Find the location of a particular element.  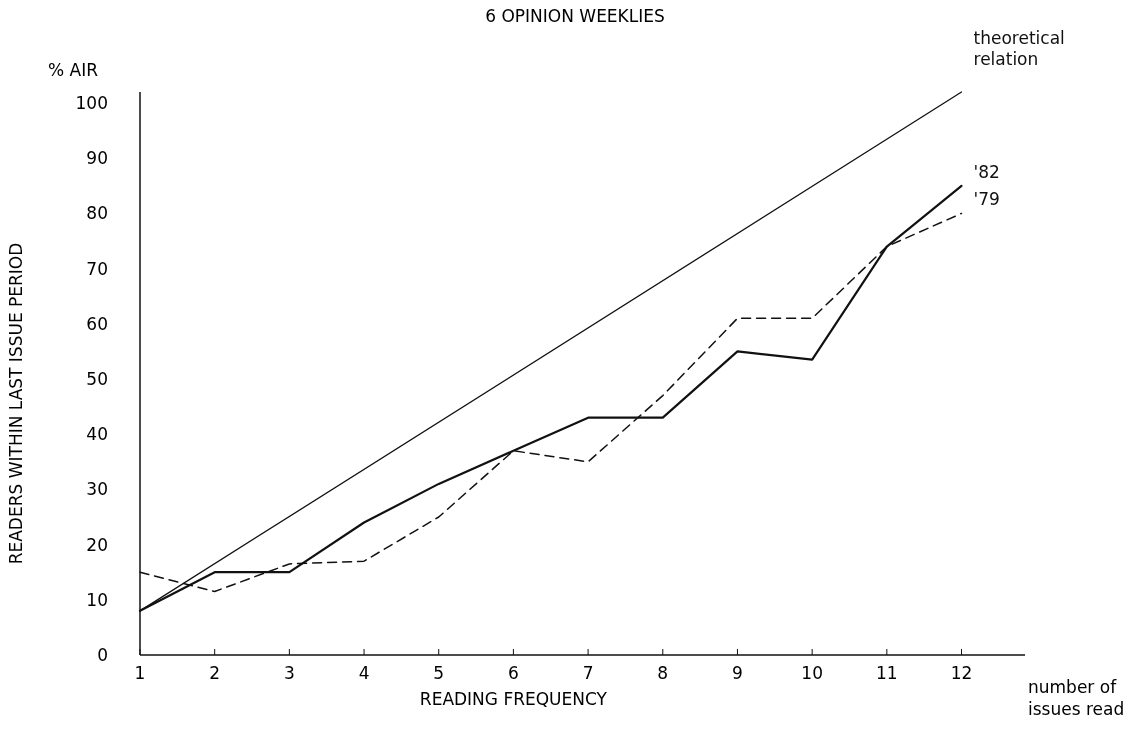

y-tick-label: 40 is located at coordinates (97, 434).